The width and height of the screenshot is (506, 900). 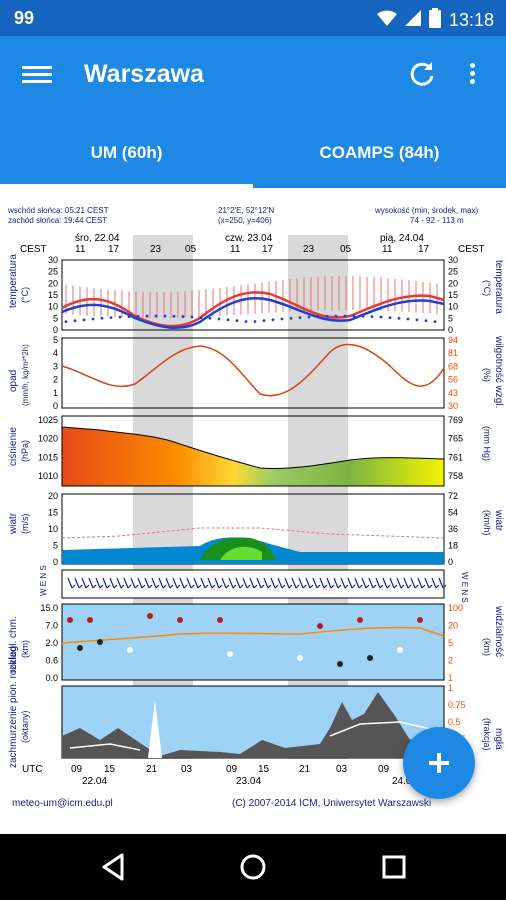 What do you see at coordinates (253, 18) in the screenshot?
I see `status-bar: 99 13:18` at bounding box center [253, 18].